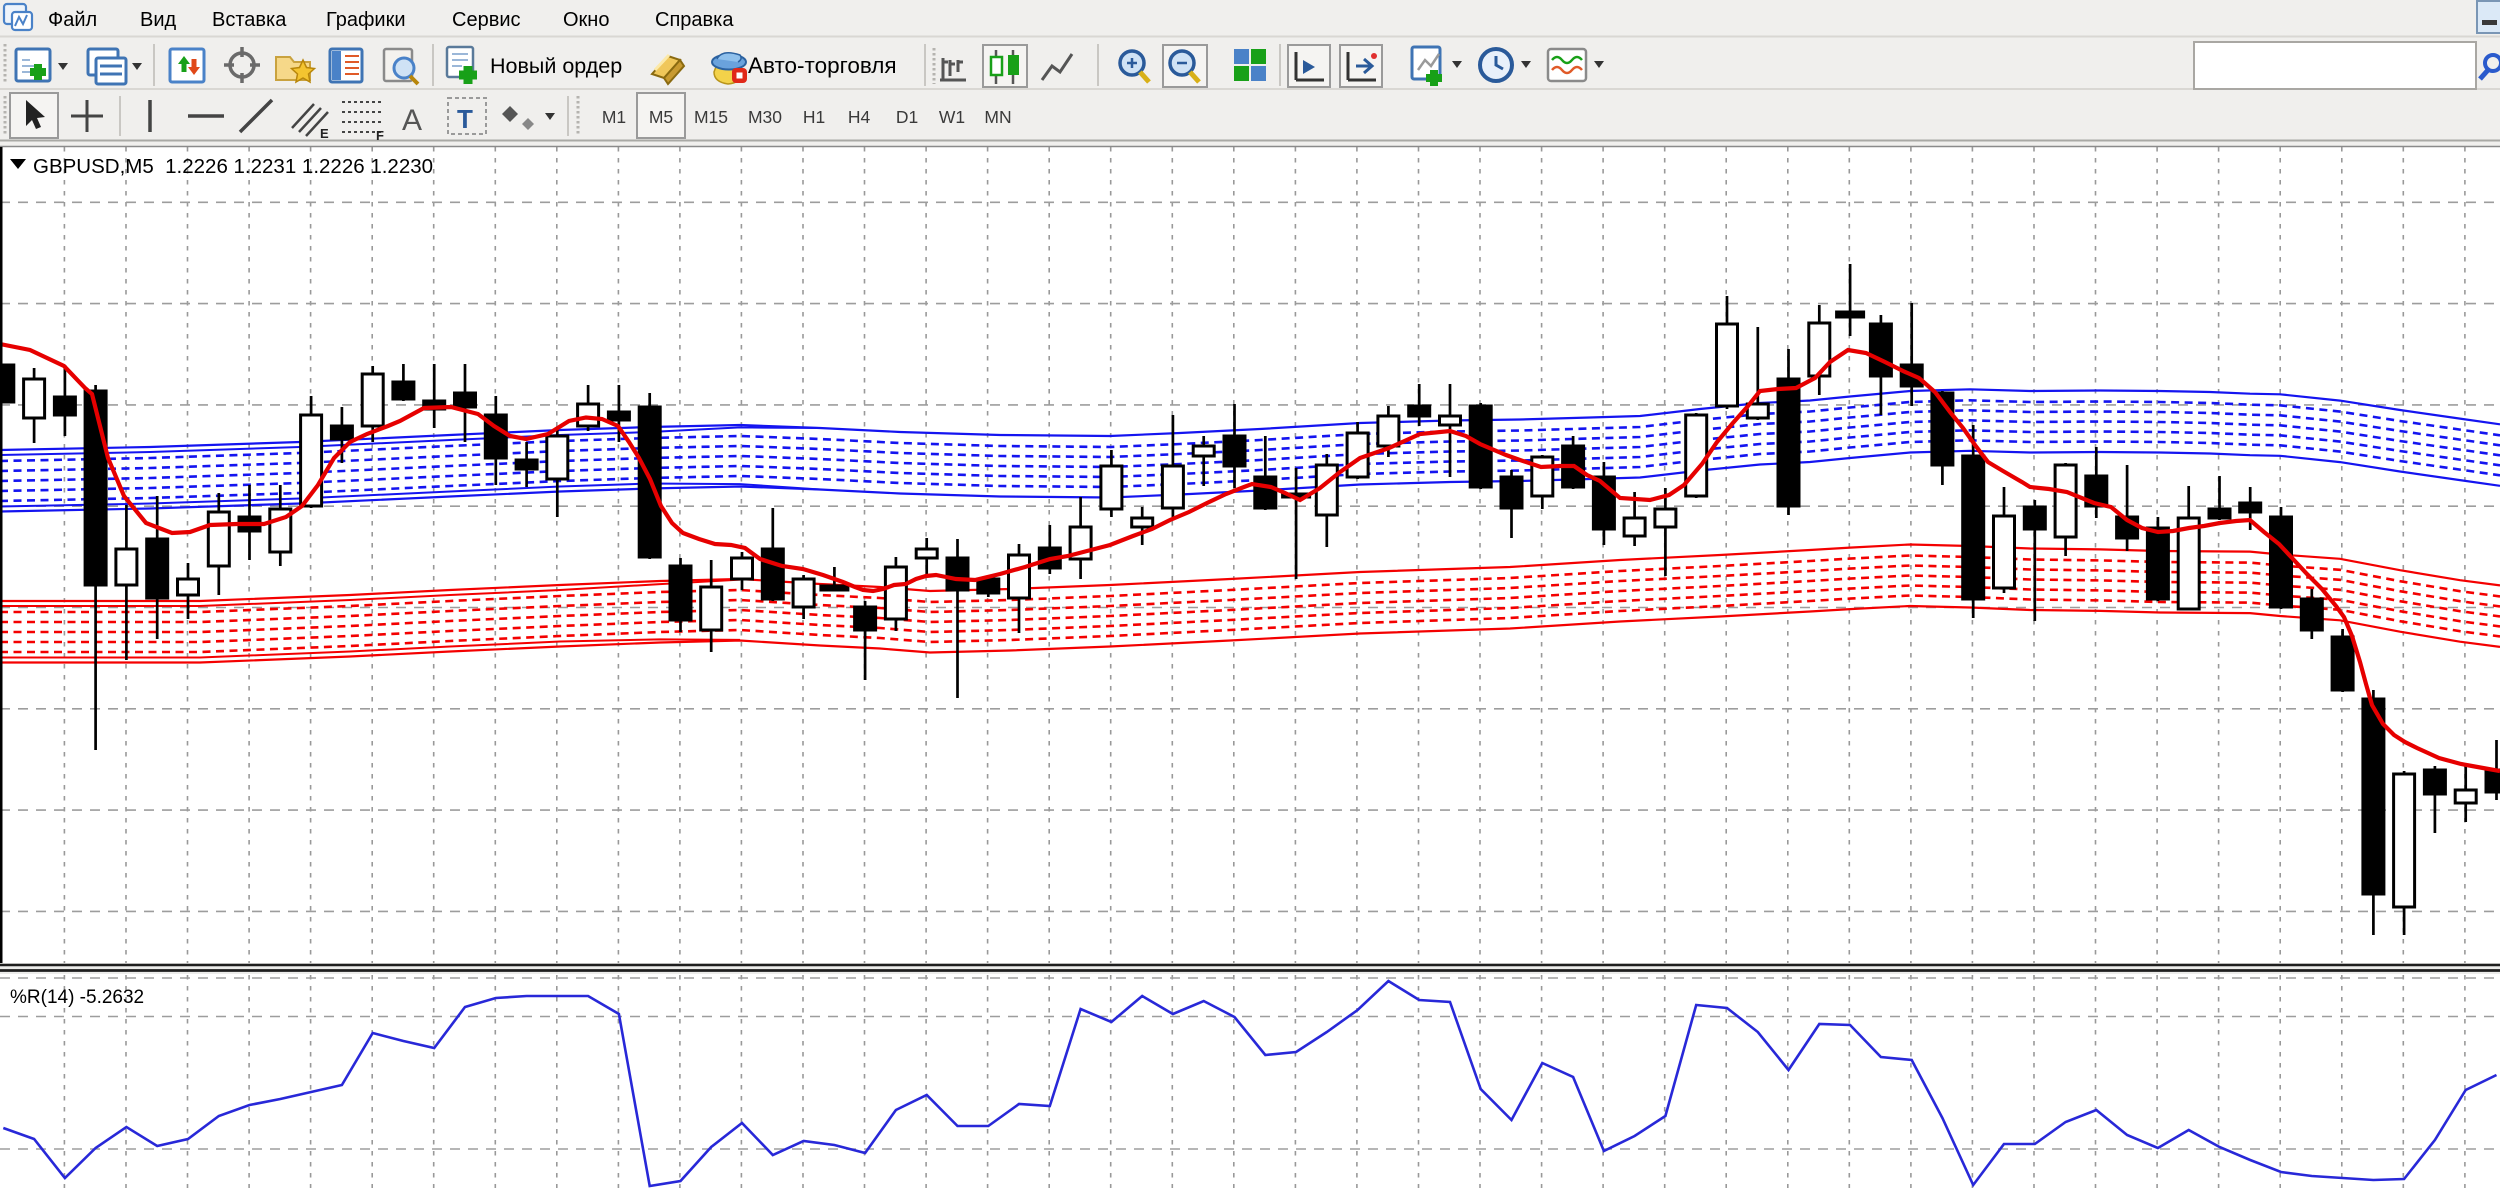 The height and width of the screenshot is (1188, 2500). What do you see at coordinates (465, 119) in the screenshot?
I see `svg-text: T` at bounding box center [465, 119].